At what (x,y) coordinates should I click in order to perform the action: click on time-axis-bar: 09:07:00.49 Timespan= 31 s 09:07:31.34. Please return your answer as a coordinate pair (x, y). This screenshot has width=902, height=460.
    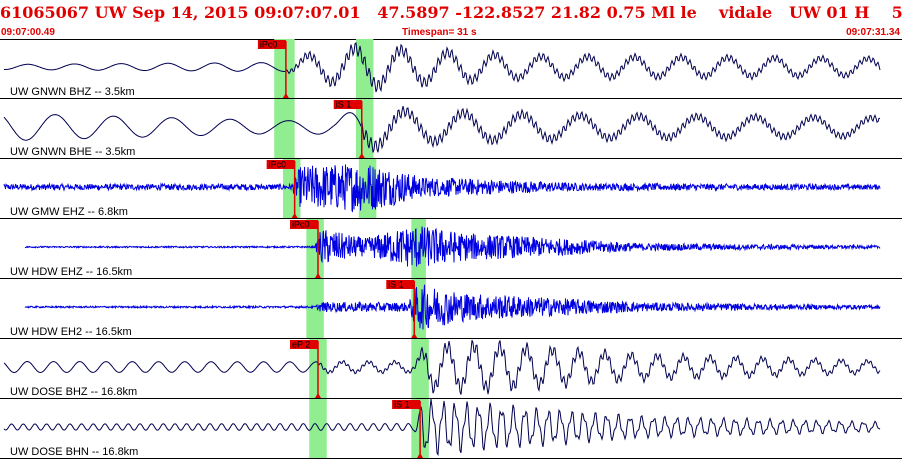
    Looking at the image, I should click on (451, 32).